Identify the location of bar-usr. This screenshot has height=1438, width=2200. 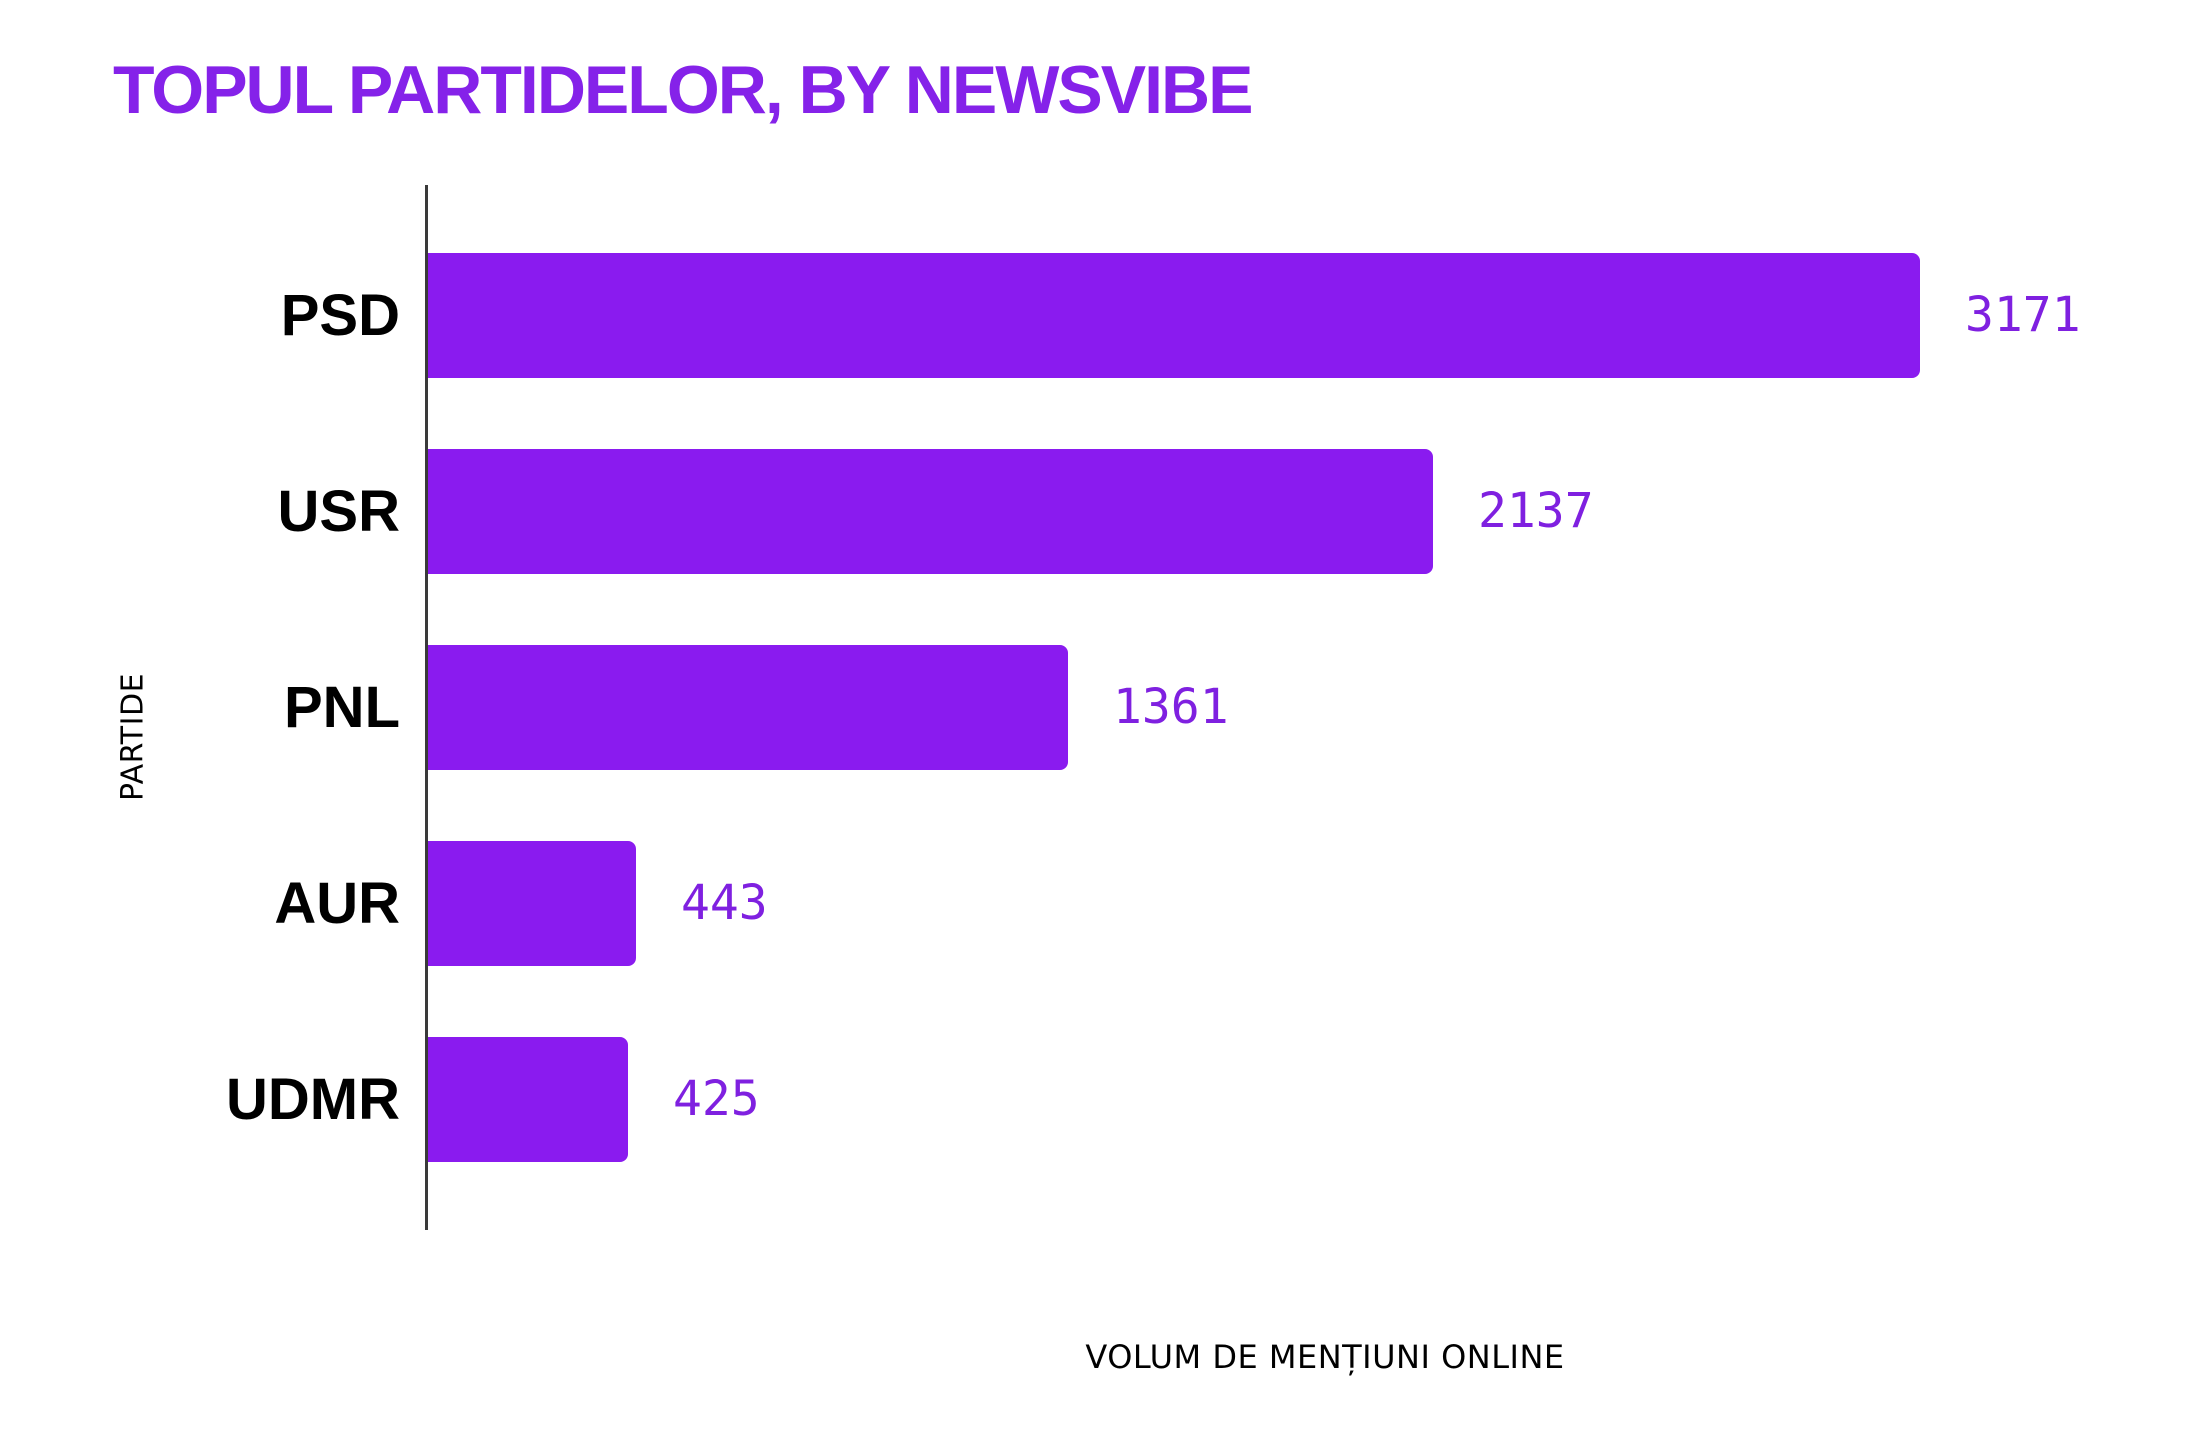
(930, 511).